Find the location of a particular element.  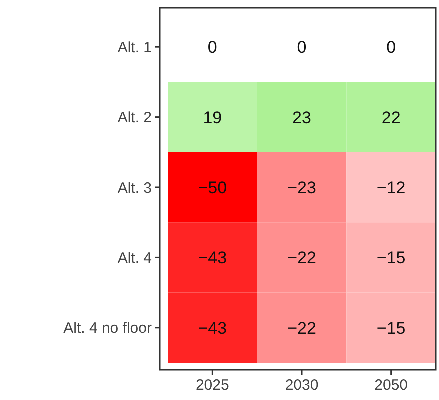

data-label: 23 is located at coordinates (302, 118).